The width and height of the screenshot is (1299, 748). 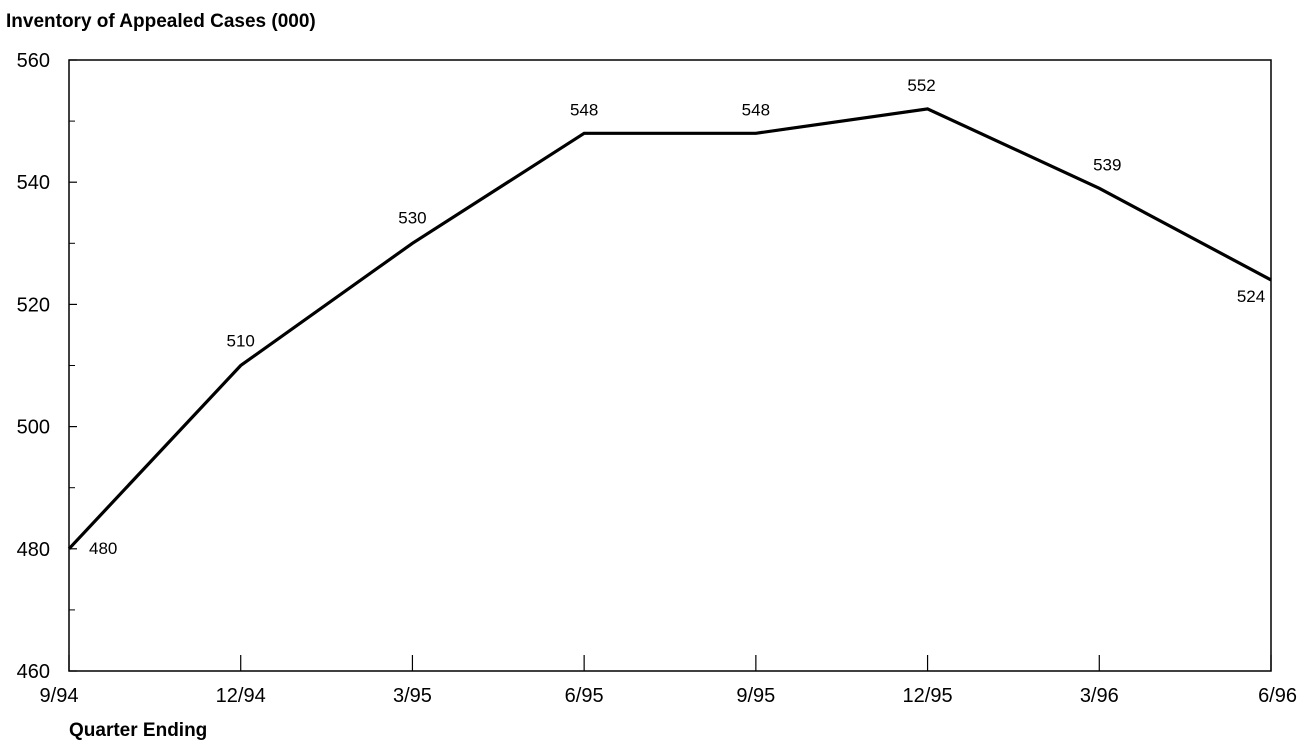 I want to click on x-tick-label: 3/95, so click(x=412, y=696).